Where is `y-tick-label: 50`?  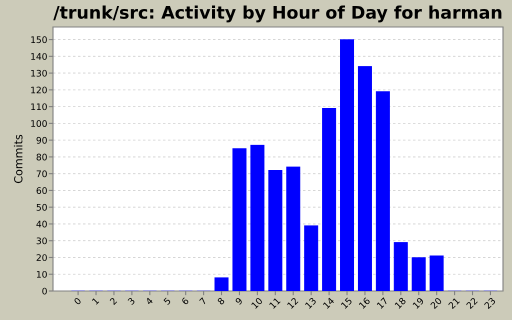
y-tick-label: 50 is located at coordinates (41, 207).